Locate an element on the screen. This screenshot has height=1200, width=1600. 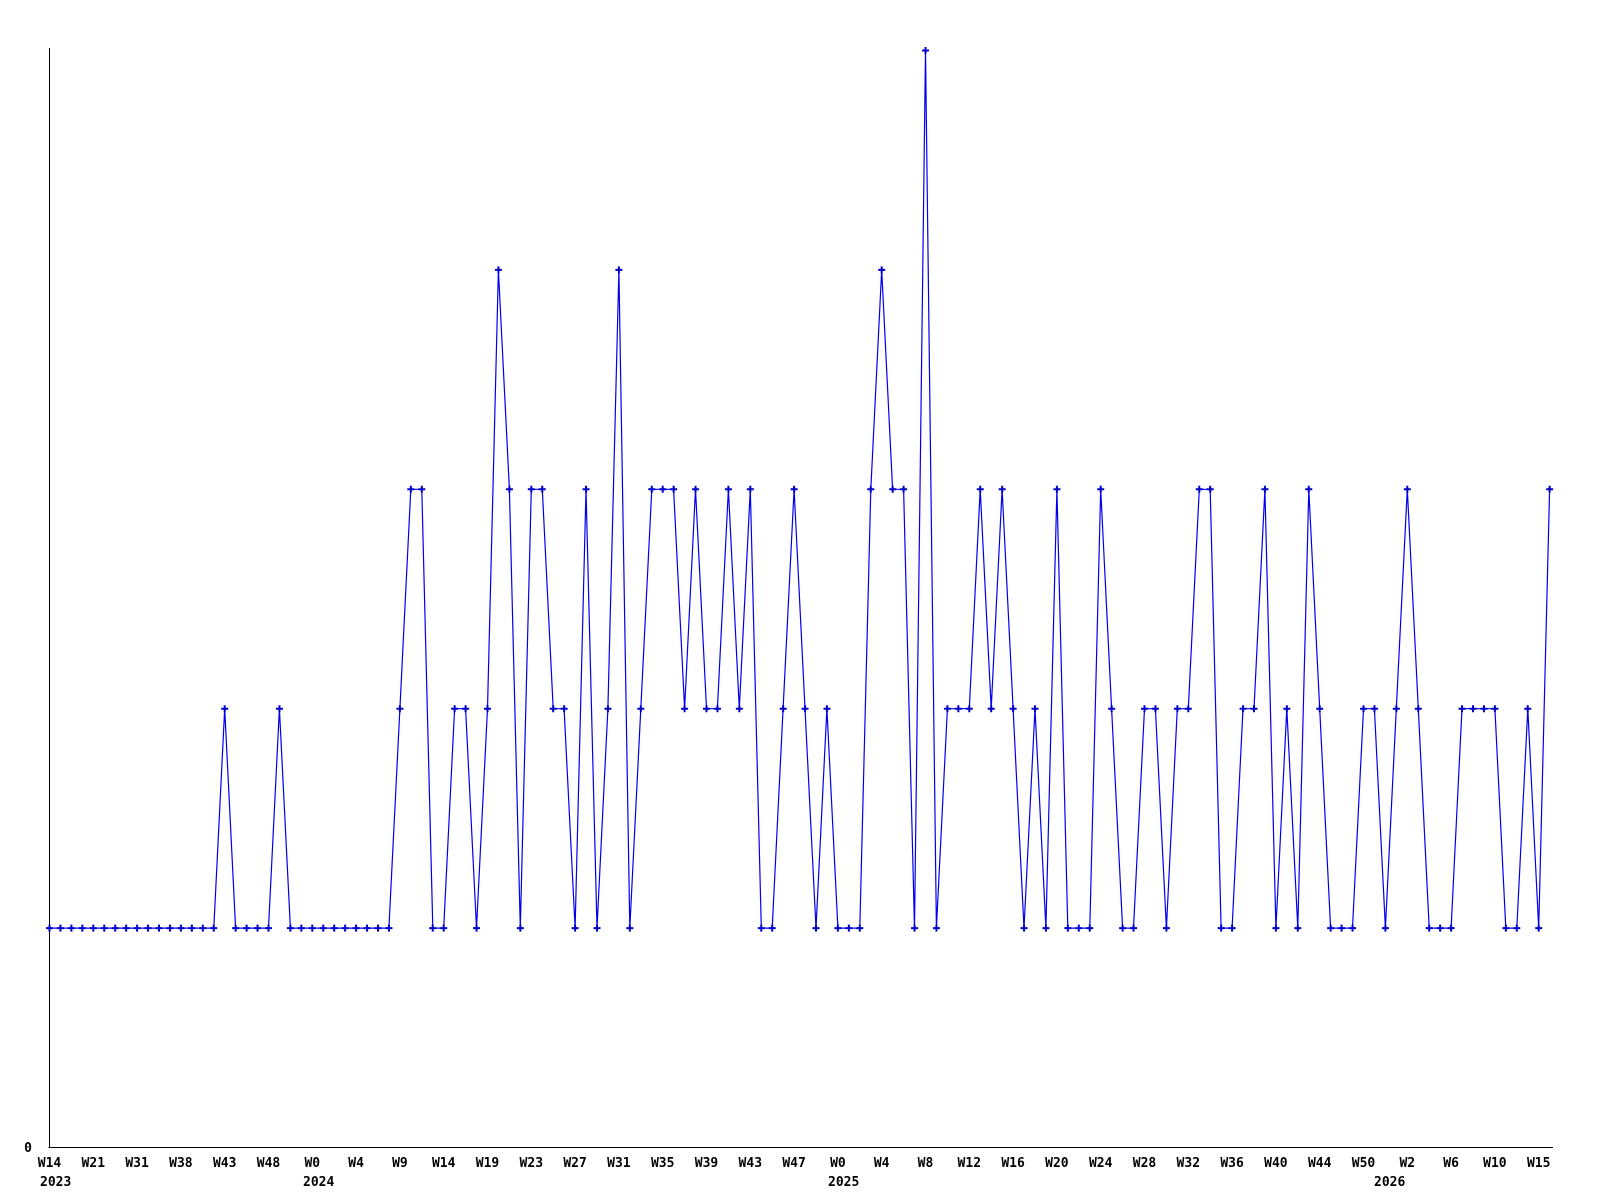
x-tick-label: W2 is located at coordinates (1407, 1163).